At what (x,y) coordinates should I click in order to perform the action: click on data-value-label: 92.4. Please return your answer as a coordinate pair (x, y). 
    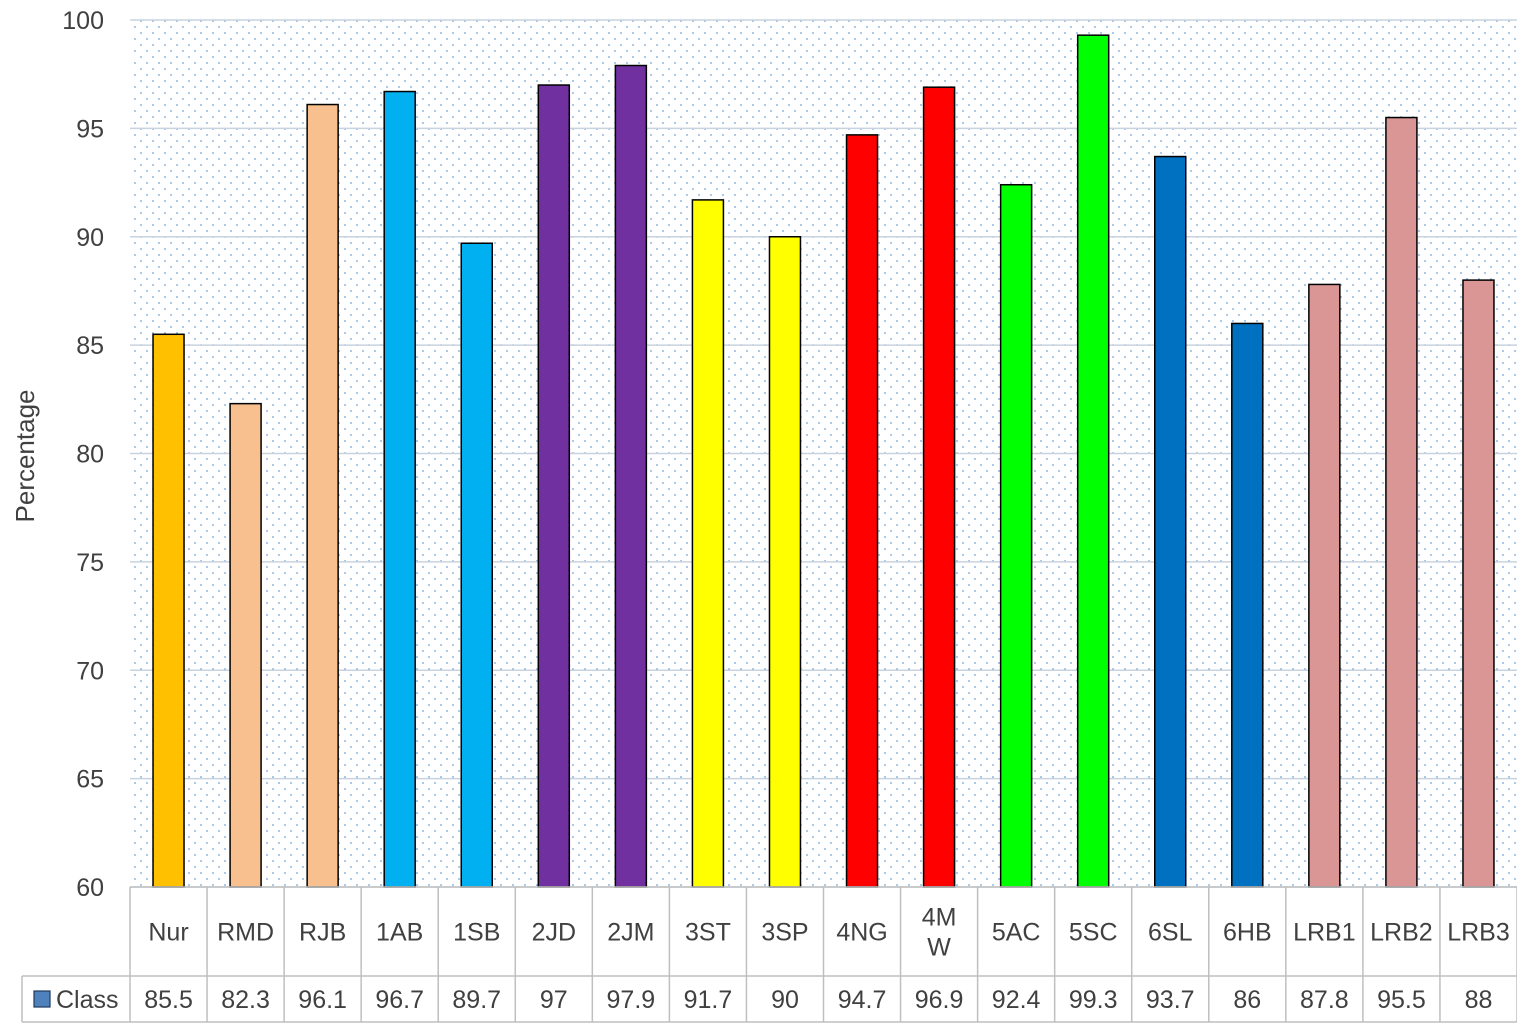
    Looking at the image, I should click on (1016, 1000).